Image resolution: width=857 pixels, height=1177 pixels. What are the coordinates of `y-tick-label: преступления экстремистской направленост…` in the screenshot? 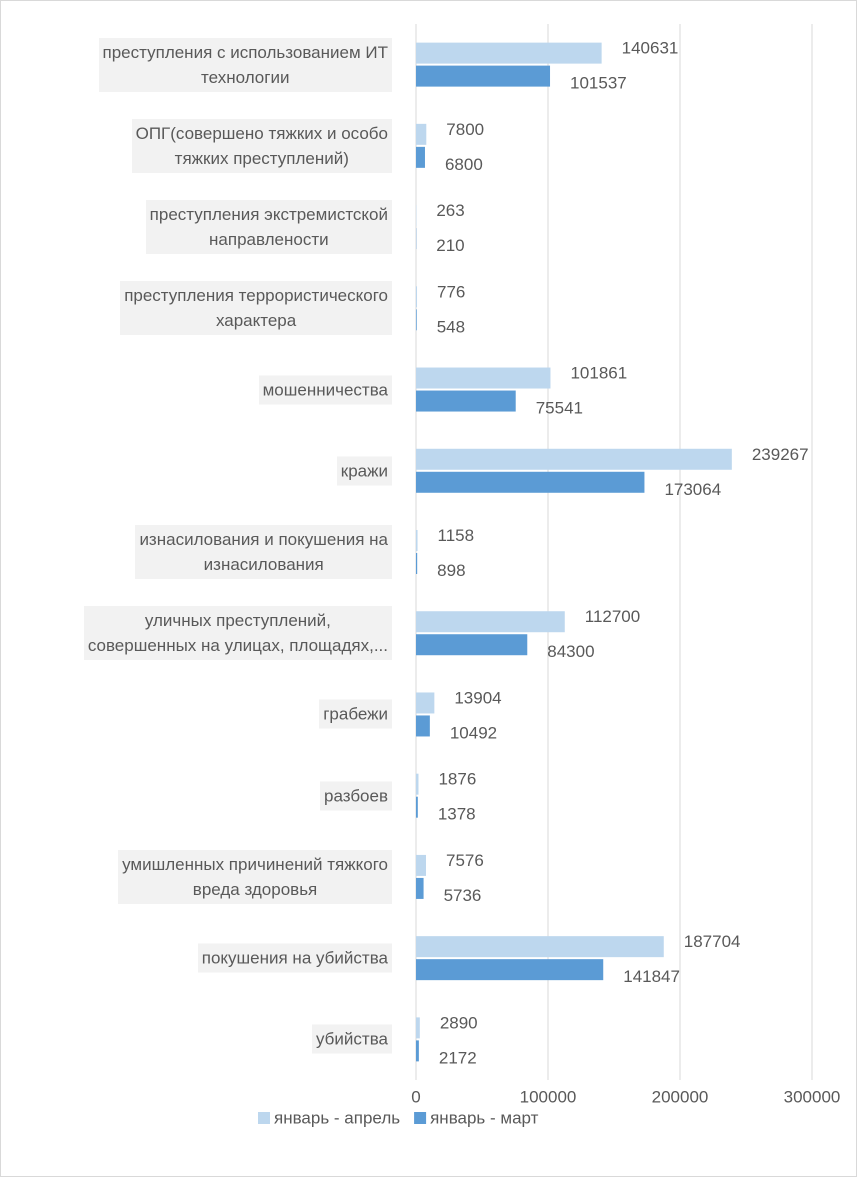 It's located at (268, 227).